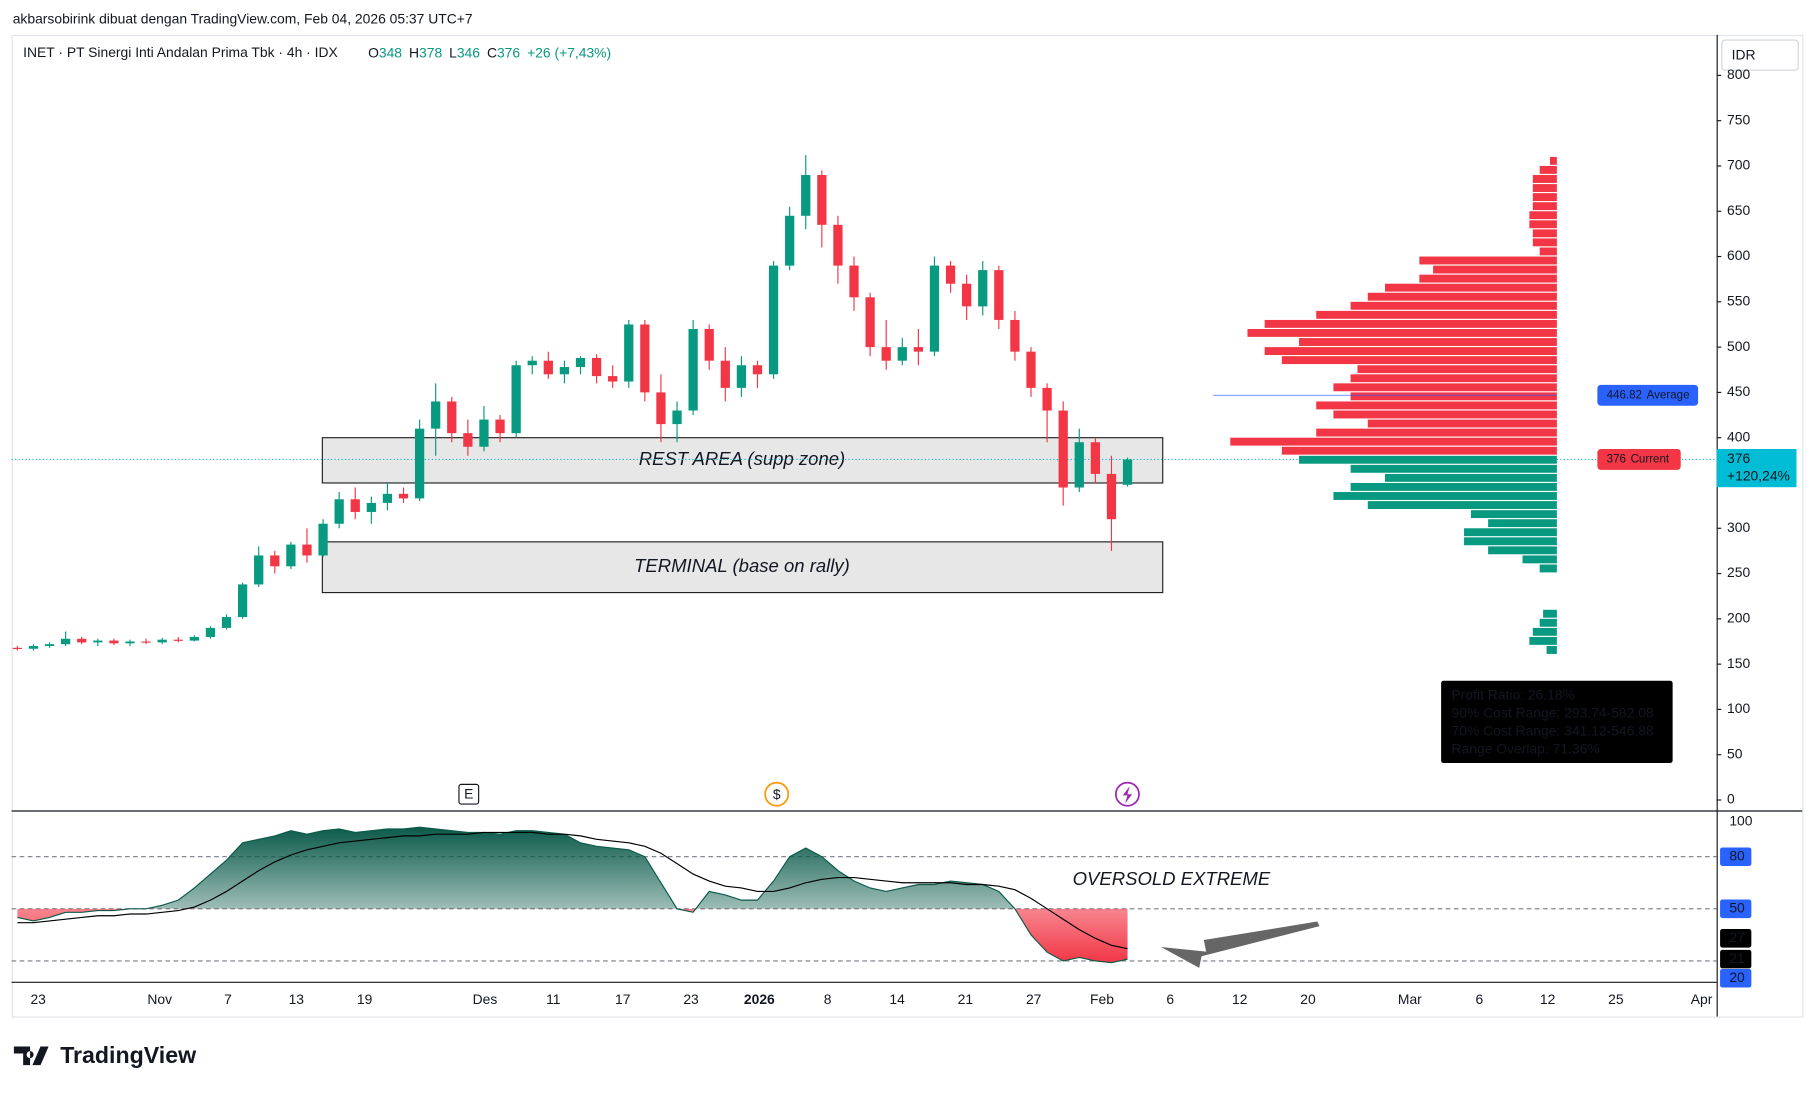  I want to click on zone-label: REST AREA (supp zone), so click(742, 458).